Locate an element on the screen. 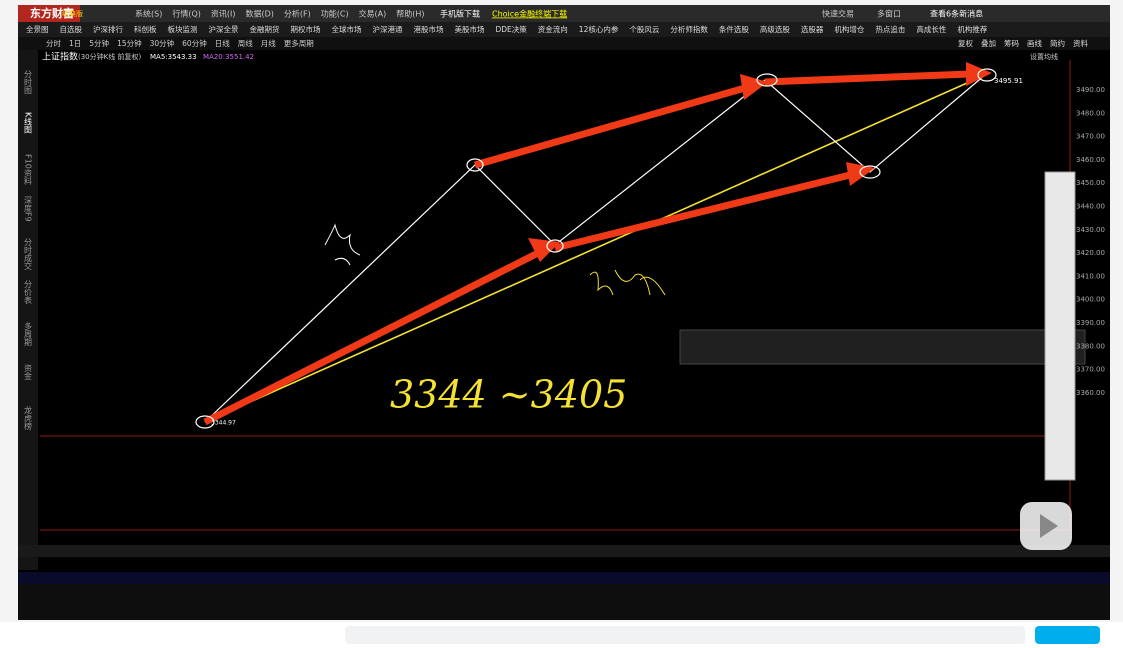 Image resolution: width=1123 pixels, height=648 pixels. sidebar-tab: 深度F9 is located at coordinates (28, 209).